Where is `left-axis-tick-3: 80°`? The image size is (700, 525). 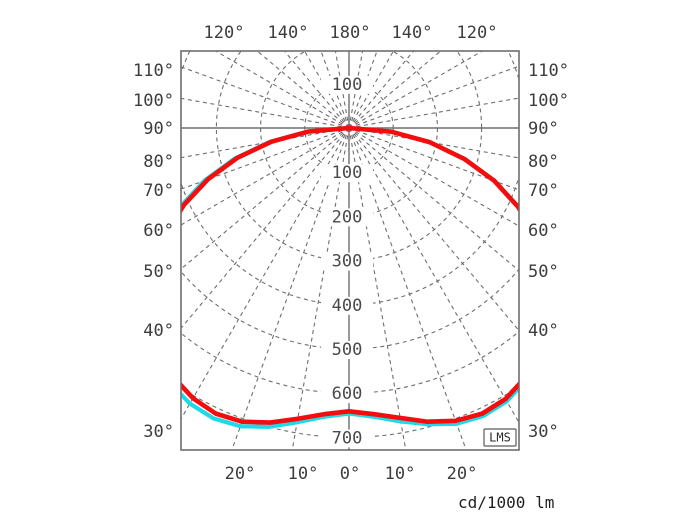
left-axis-tick-3: 80° is located at coordinates (158, 162).